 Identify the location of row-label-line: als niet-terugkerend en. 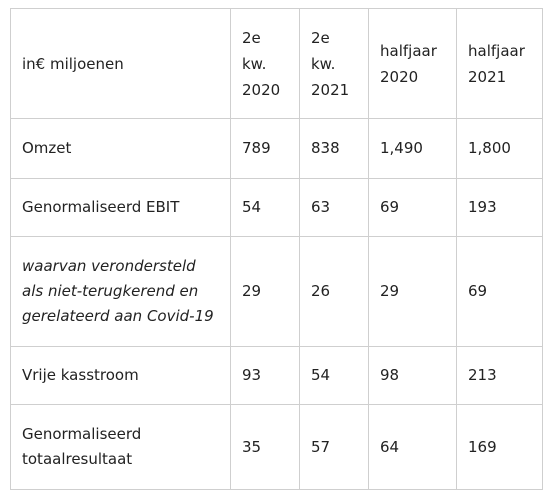
(110, 291).